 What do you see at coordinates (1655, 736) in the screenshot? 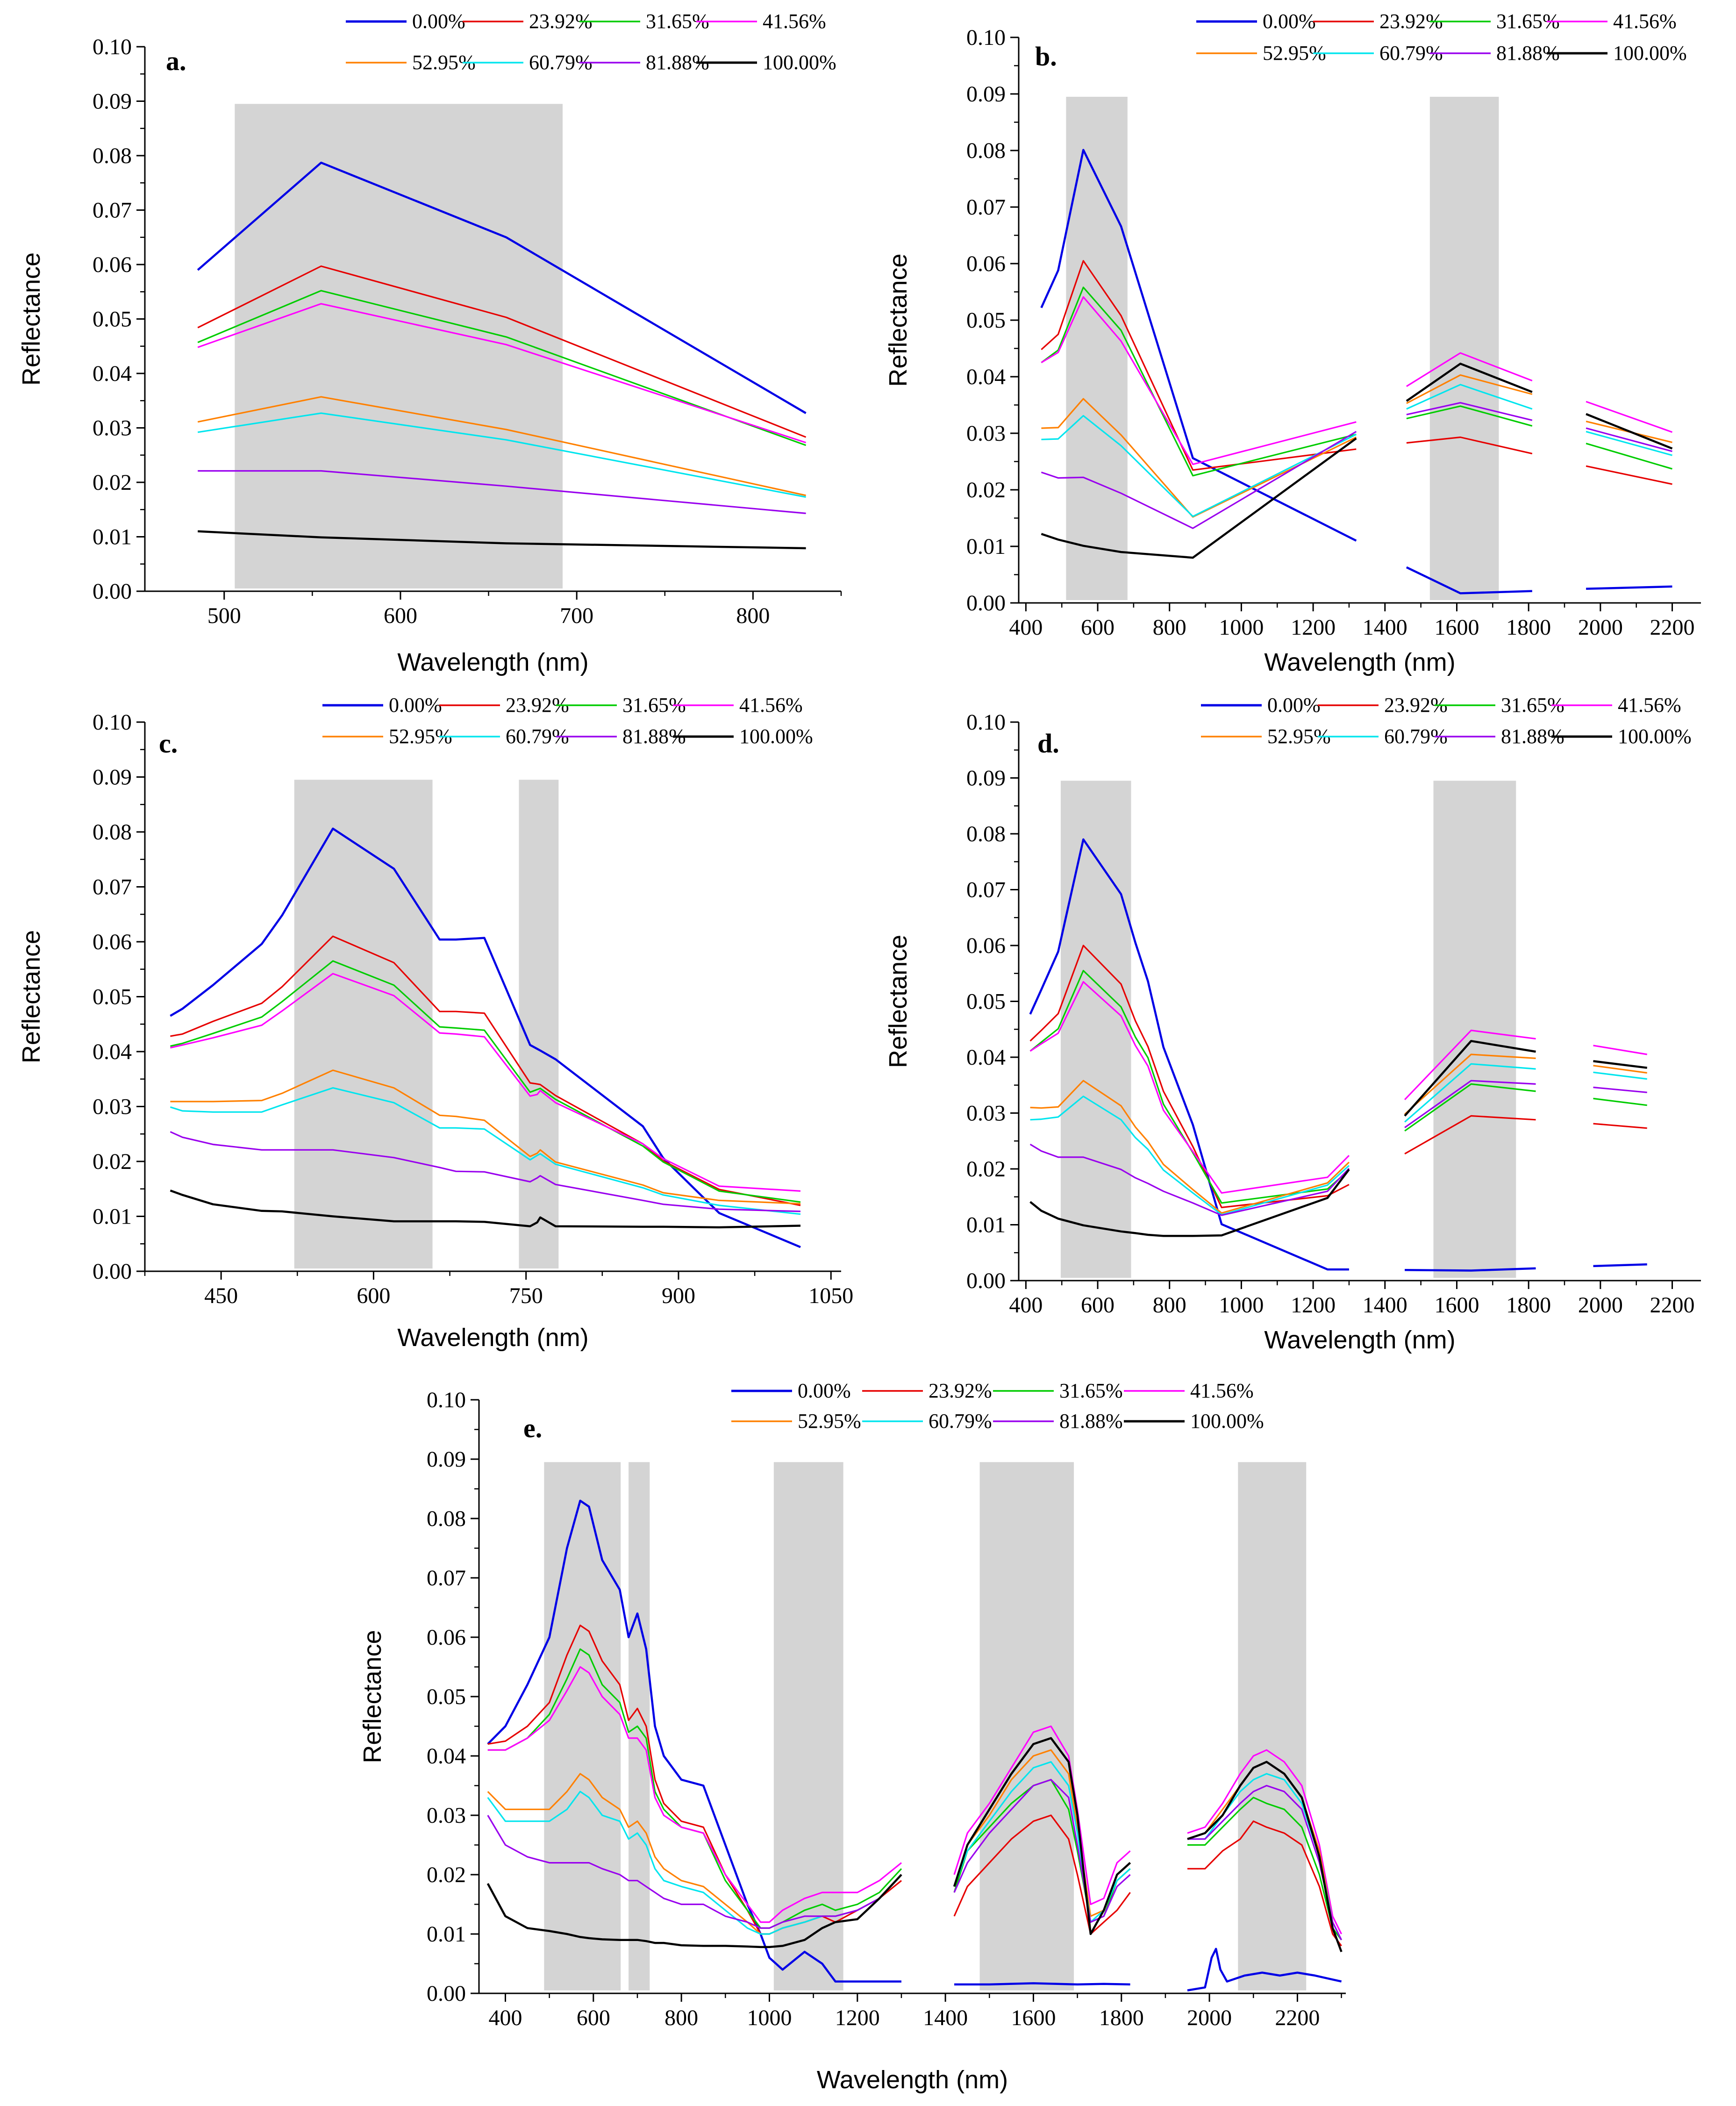
I see `legend-label: 100.00%` at bounding box center [1655, 736].